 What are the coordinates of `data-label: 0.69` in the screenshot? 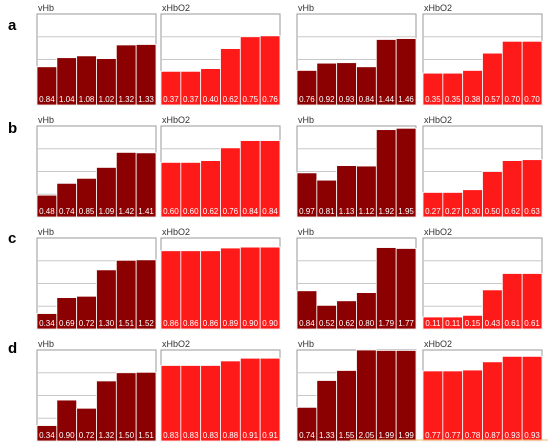 It's located at (67, 323).